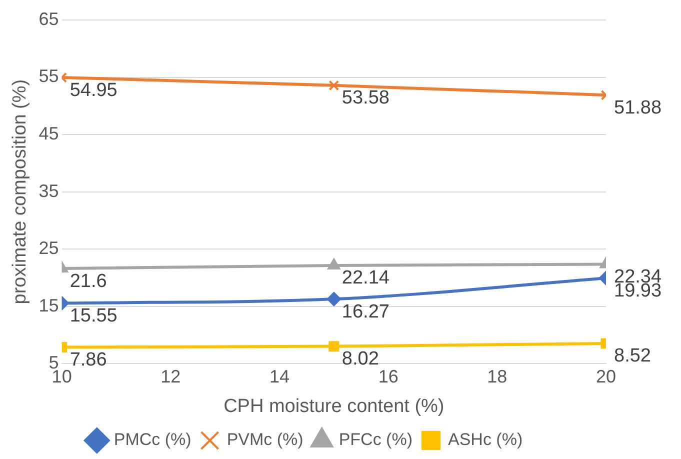  What do you see at coordinates (388, 376) in the screenshot?
I see `x-tick-label: 16` at bounding box center [388, 376].